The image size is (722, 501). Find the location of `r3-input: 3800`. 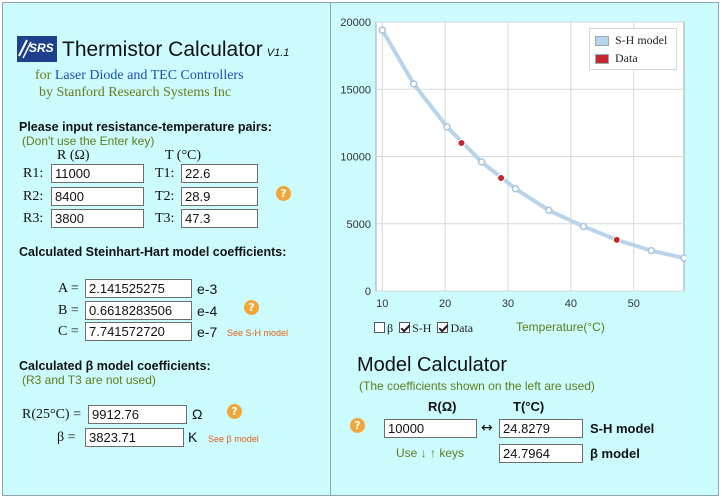

r3-input: 3800 is located at coordinates (97, 218).